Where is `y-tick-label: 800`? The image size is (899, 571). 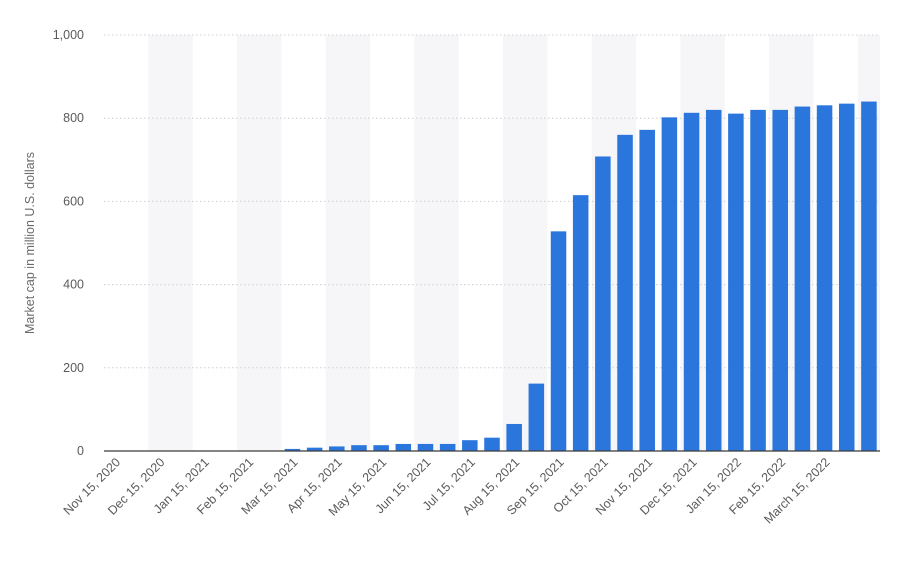
y-tick-label: 800 is located at coordinates (73, 118).